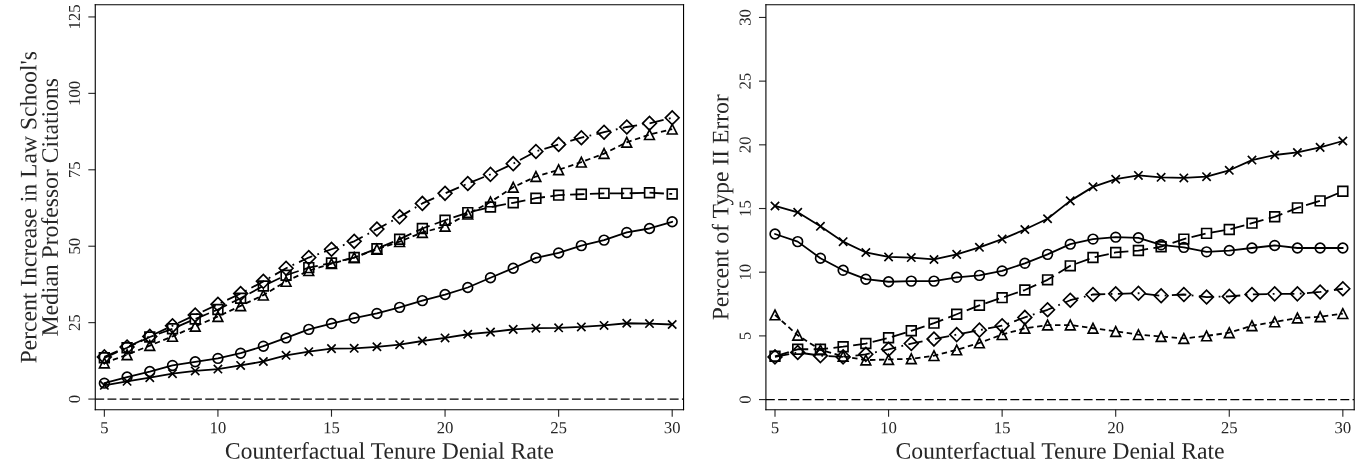 The image size is (1361, 471). What do you see at coordinates (745, 208) in the screenshot?
I see `y-tick-label: 15` at bounding box center [745, 208].